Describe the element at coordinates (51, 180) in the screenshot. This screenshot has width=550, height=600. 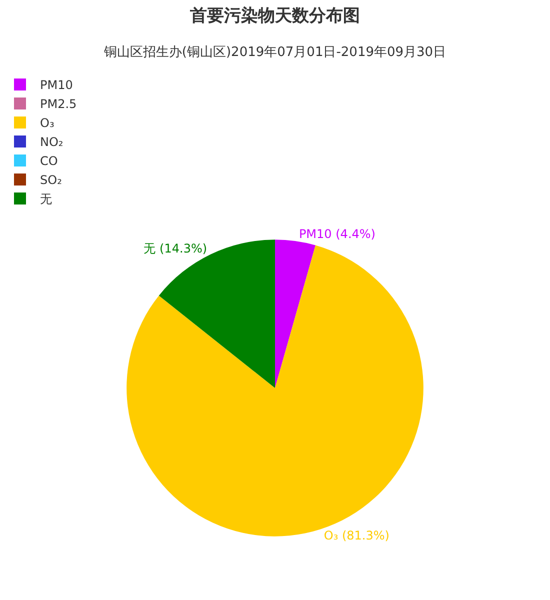
I see `legend-label: SO₂` at that location.